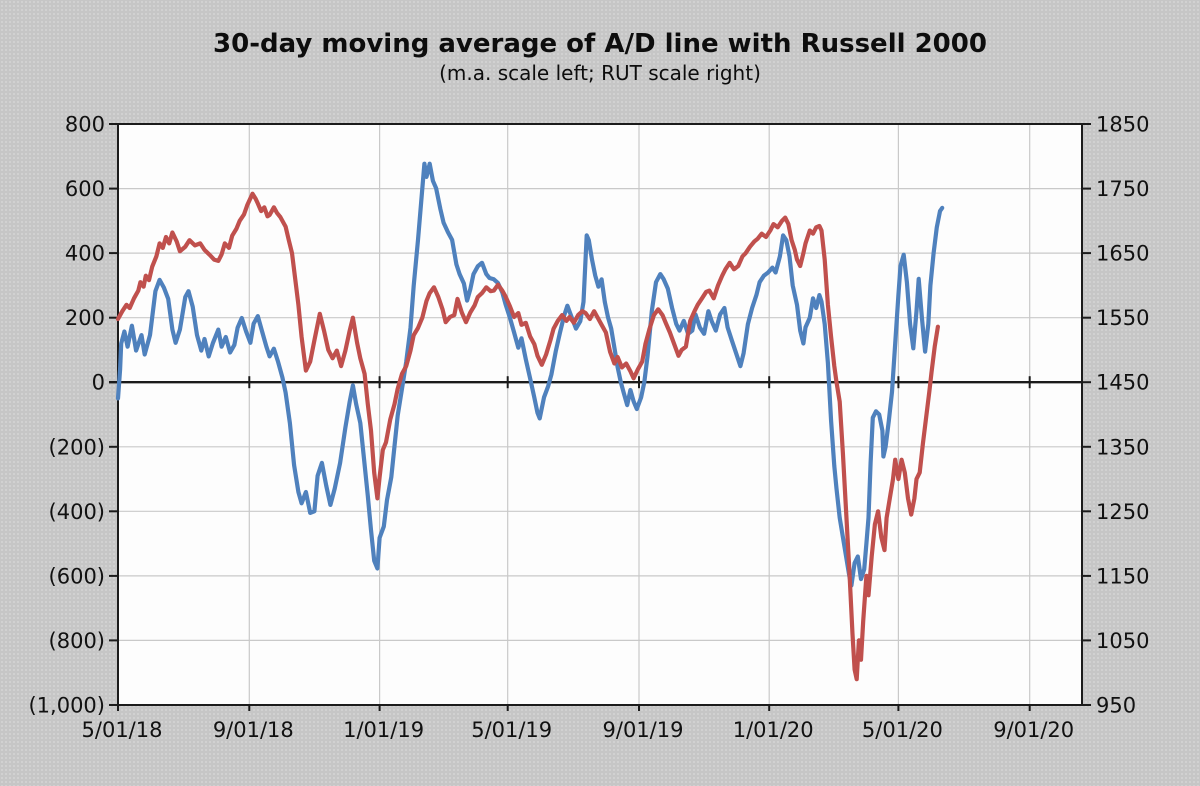 This screenshot has width=1200, height=786. I want to click on left-axis-tick-label: (600), so click(77, 576).